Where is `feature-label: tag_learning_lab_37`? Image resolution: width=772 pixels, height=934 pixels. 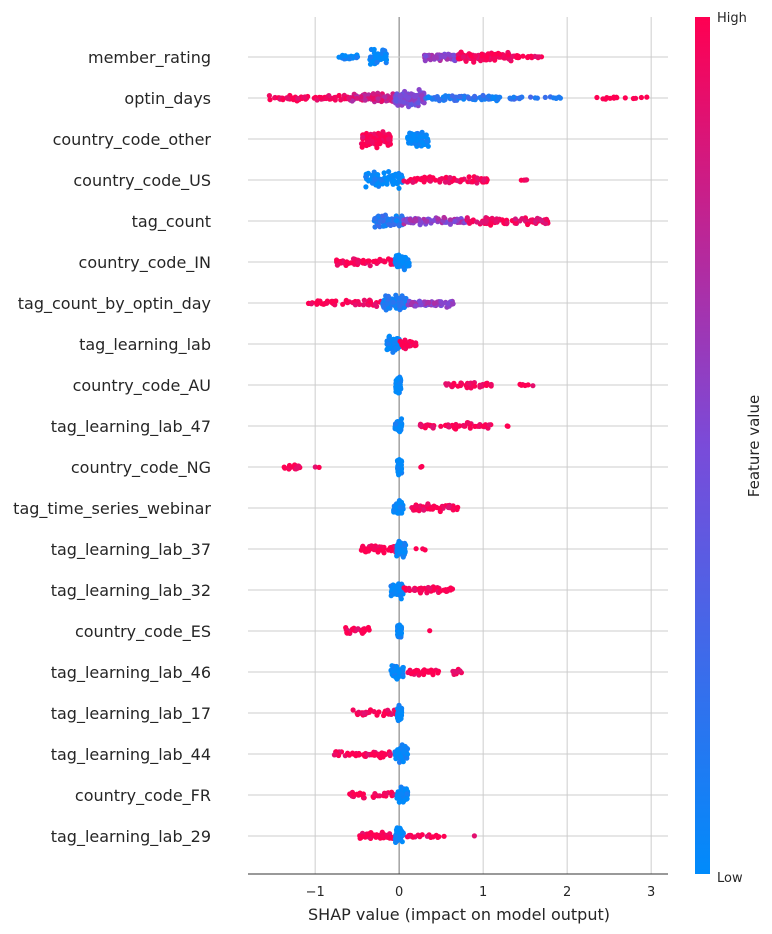
feature-label: tag_learning_lab_37 is located at coordinates (131, 550).